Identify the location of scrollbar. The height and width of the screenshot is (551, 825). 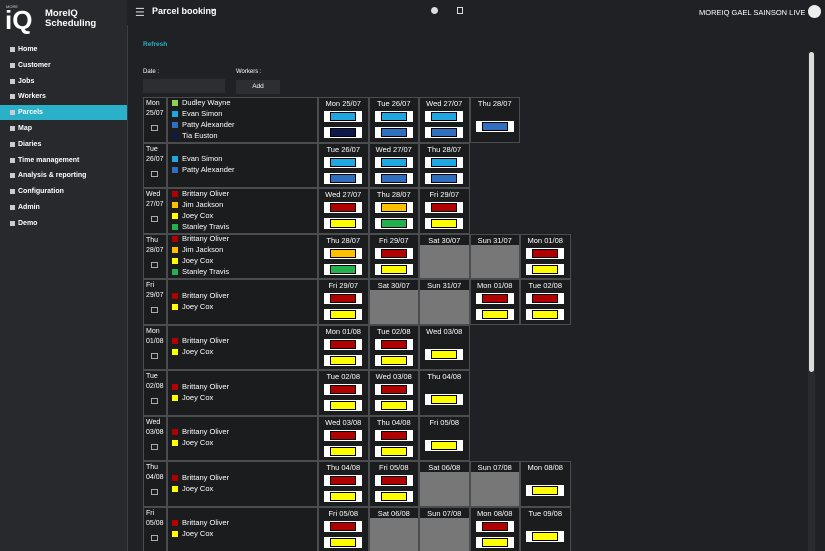
(811, 301).